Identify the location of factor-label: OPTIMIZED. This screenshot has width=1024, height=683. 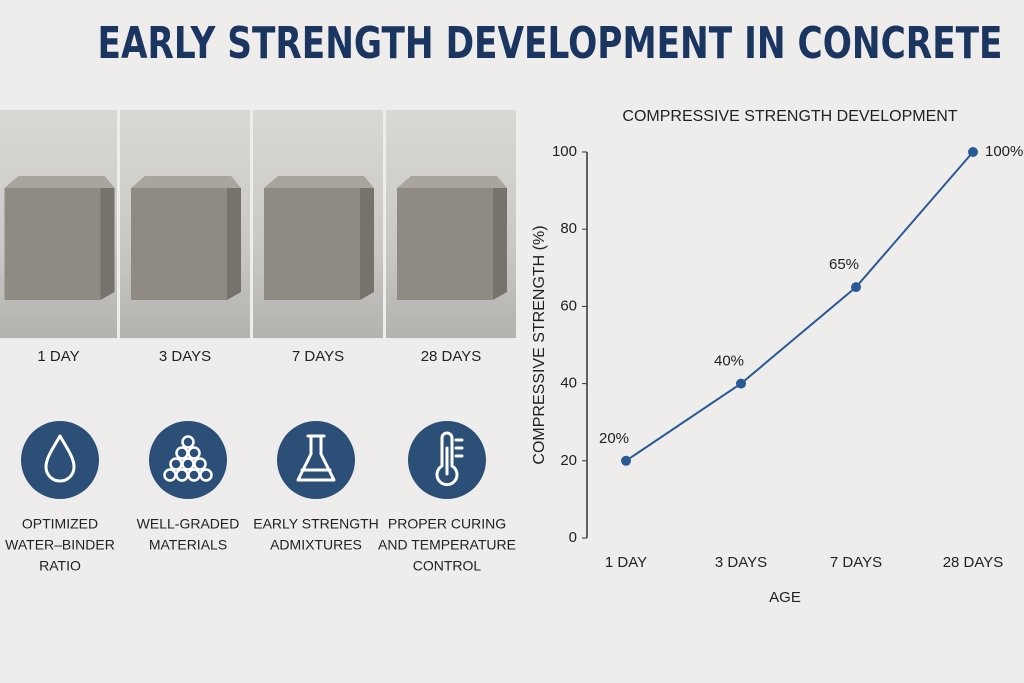
(60, 524).